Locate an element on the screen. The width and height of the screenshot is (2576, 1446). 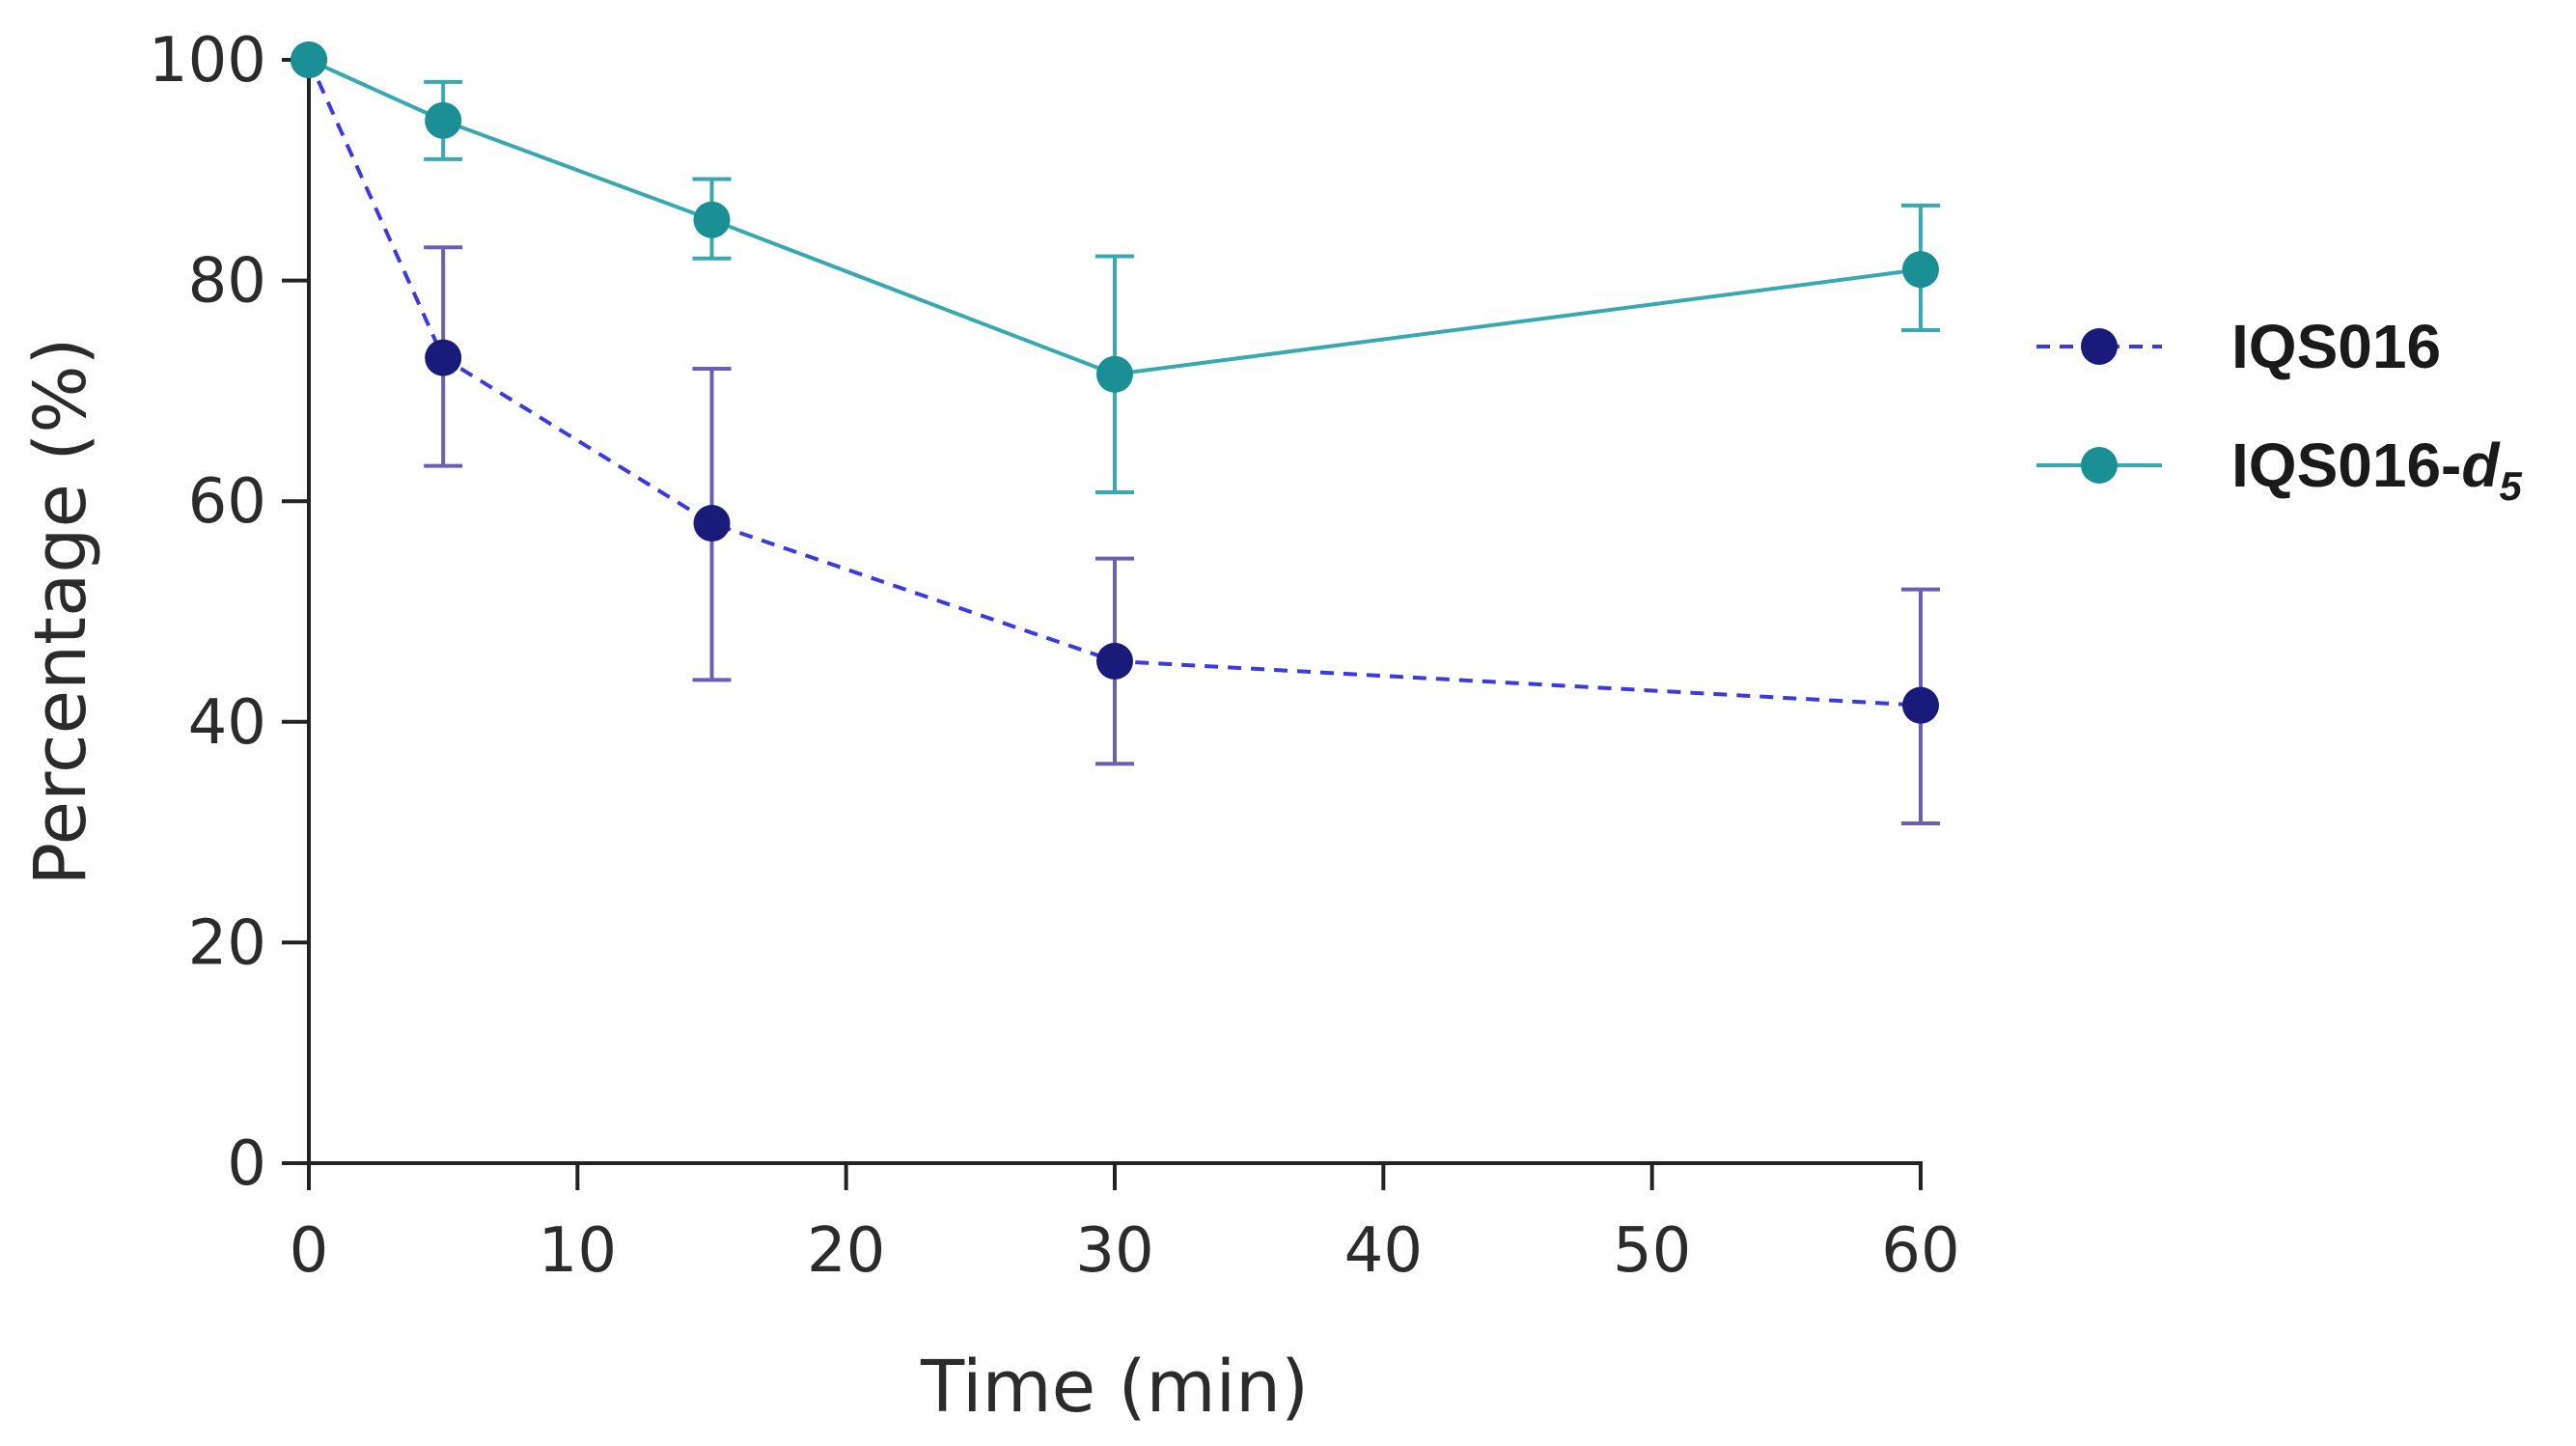
y-axis-title: Percentage (%) is located at coordinates (60, 612).